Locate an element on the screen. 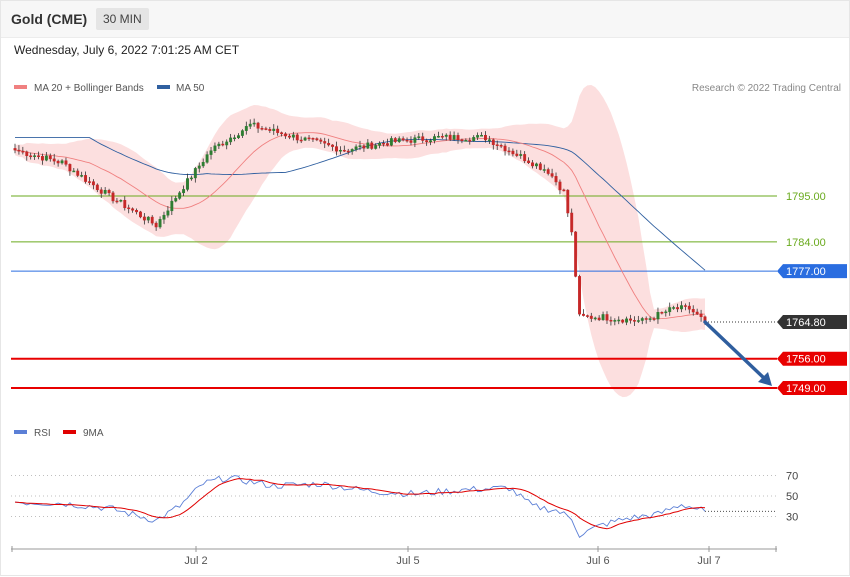  timeframe-badge: 30 MIN is located at coordinates (122, 19).